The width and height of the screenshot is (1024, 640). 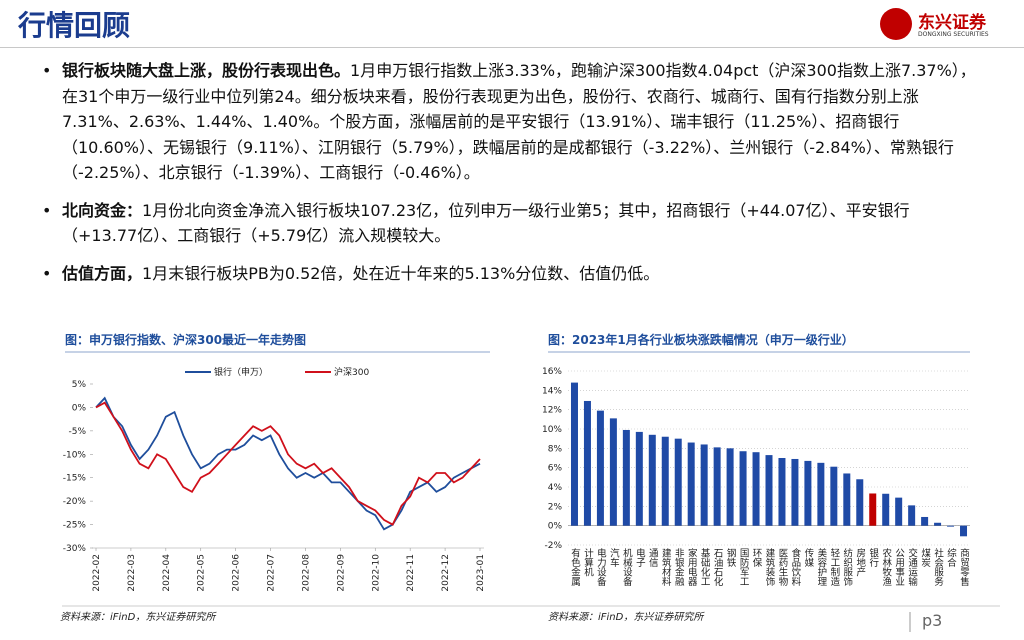 I want to click on logo-text: 东兴证券, so click(x=952, y=23).